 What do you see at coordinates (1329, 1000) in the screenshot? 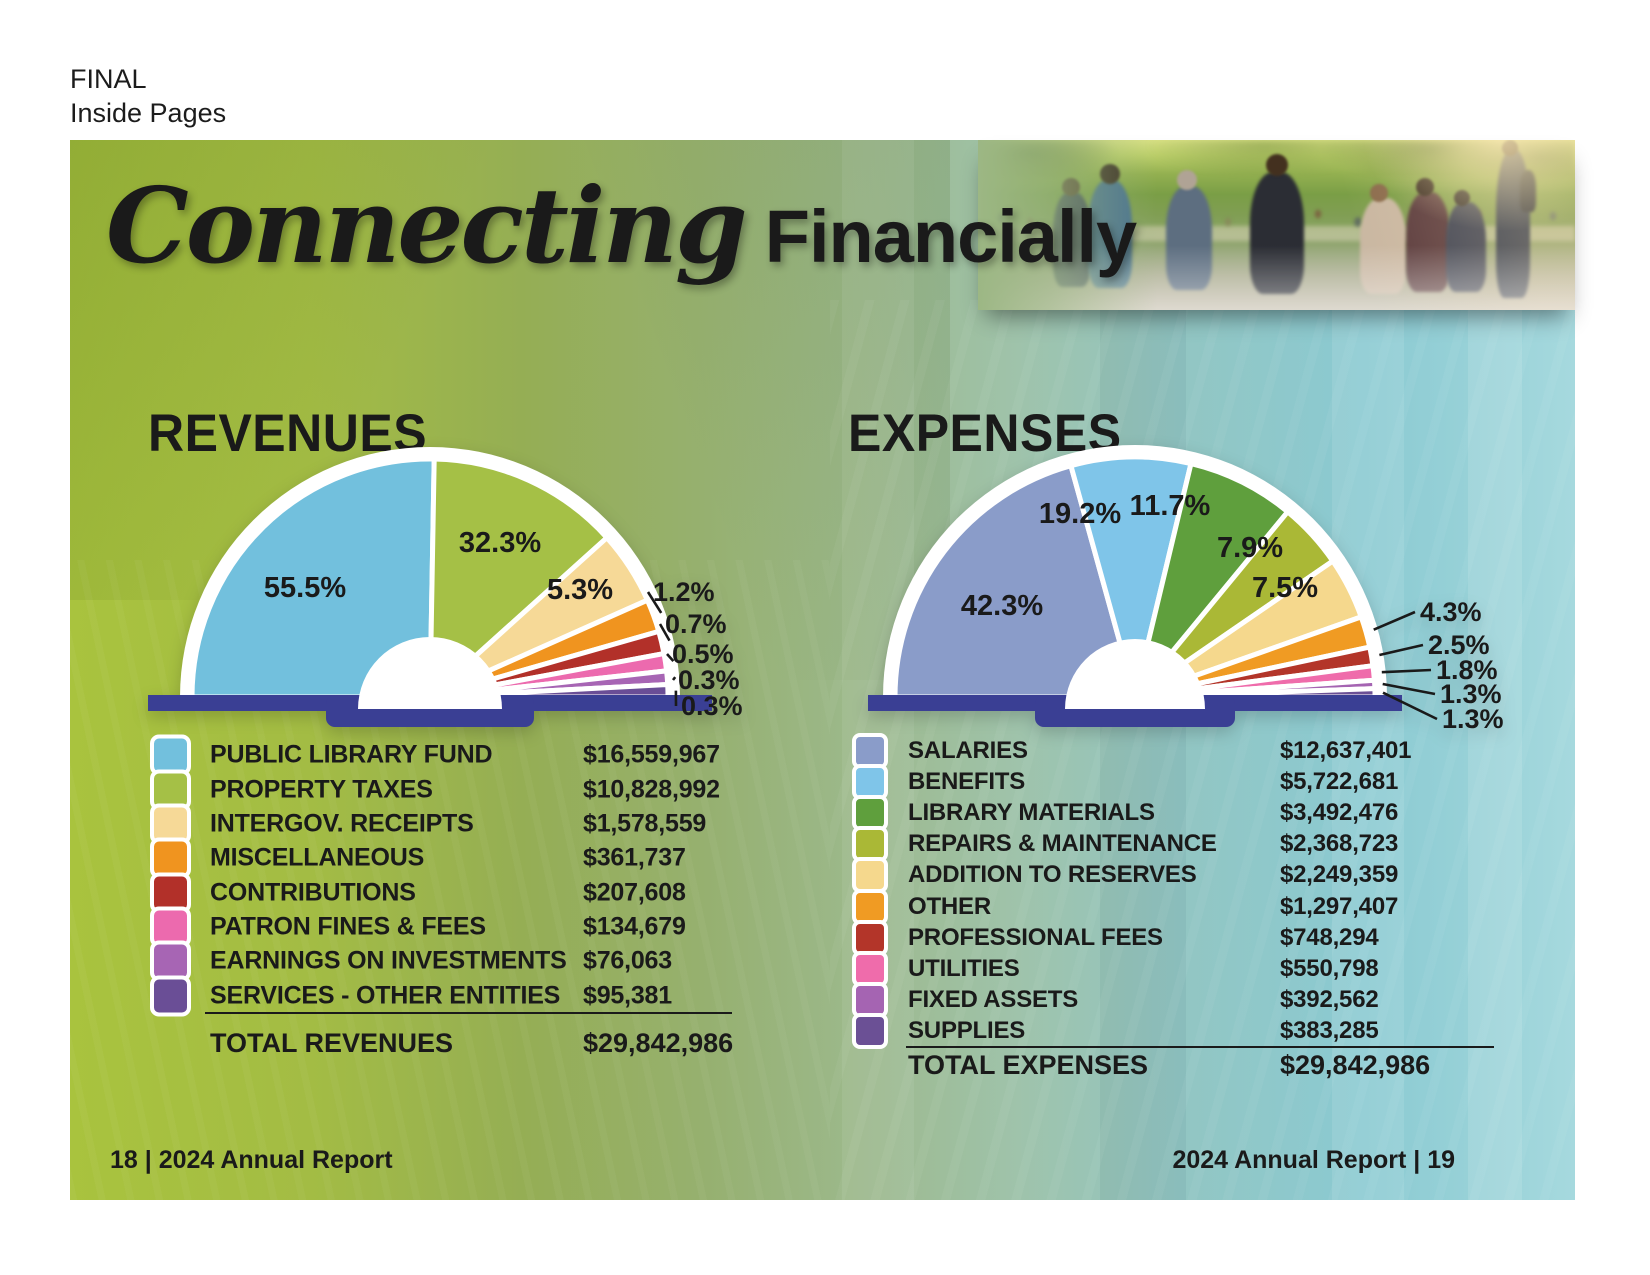
I see `legend-value: $392,562` at bounding box center [1329, 1000].